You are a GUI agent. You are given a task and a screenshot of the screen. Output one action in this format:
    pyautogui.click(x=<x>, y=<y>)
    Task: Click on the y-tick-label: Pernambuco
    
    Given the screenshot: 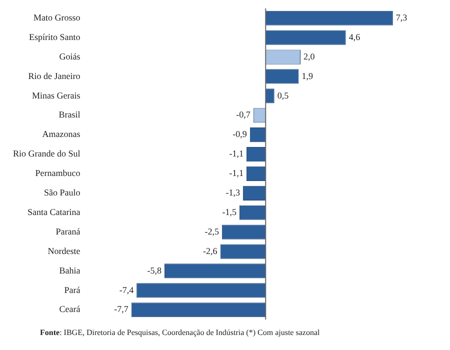 What is the action you would take?
    pyautogui.click(x=58, y=173)
    